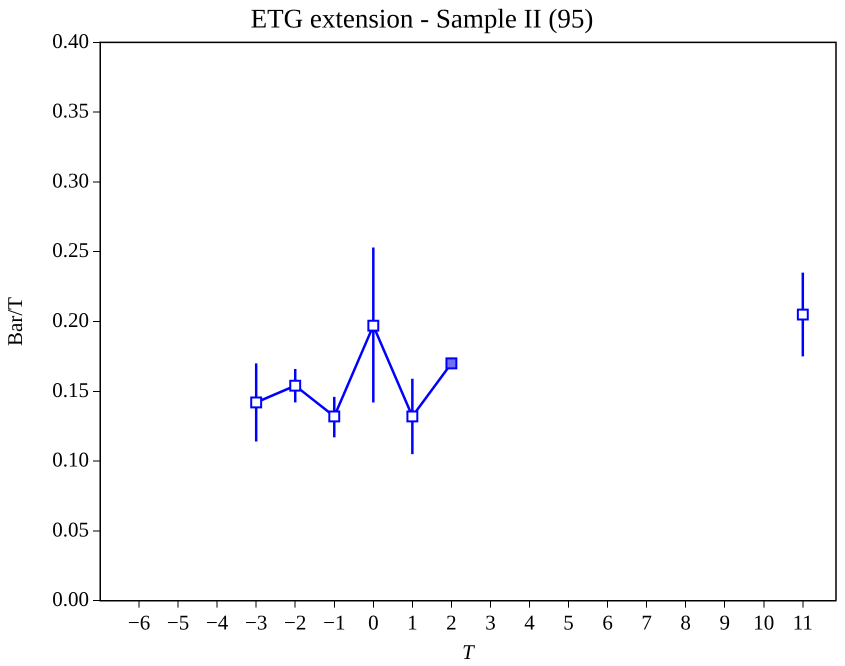 The width and height of the screenshot is (845, 666). What do you see at coordinates (530, 622) in the screenshot?
I see `x-tick-label: 4` at bounding box center [530, 622].